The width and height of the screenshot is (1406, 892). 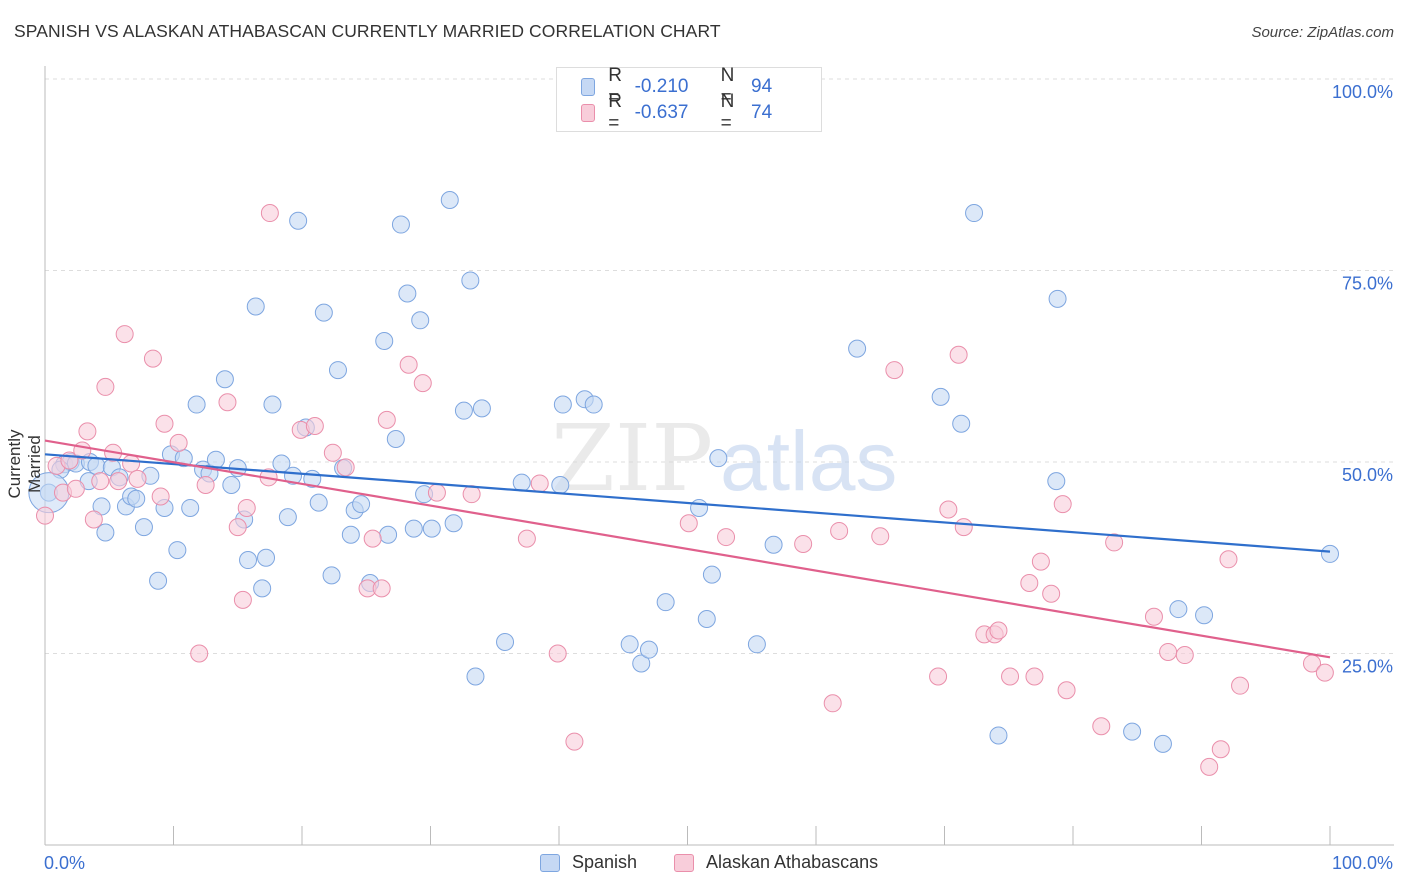 I want to click on legend-row-alaskan: R = -0.637 N = 74, so click(x=701, y=112).